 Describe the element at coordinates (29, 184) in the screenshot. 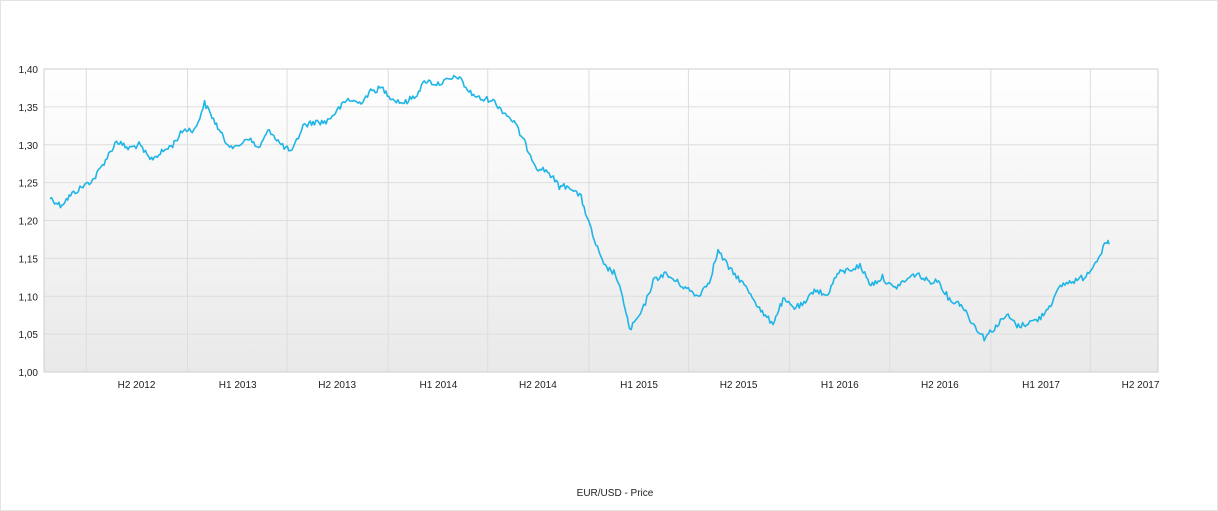

I see `y-tick-label: 1,25` at that location.